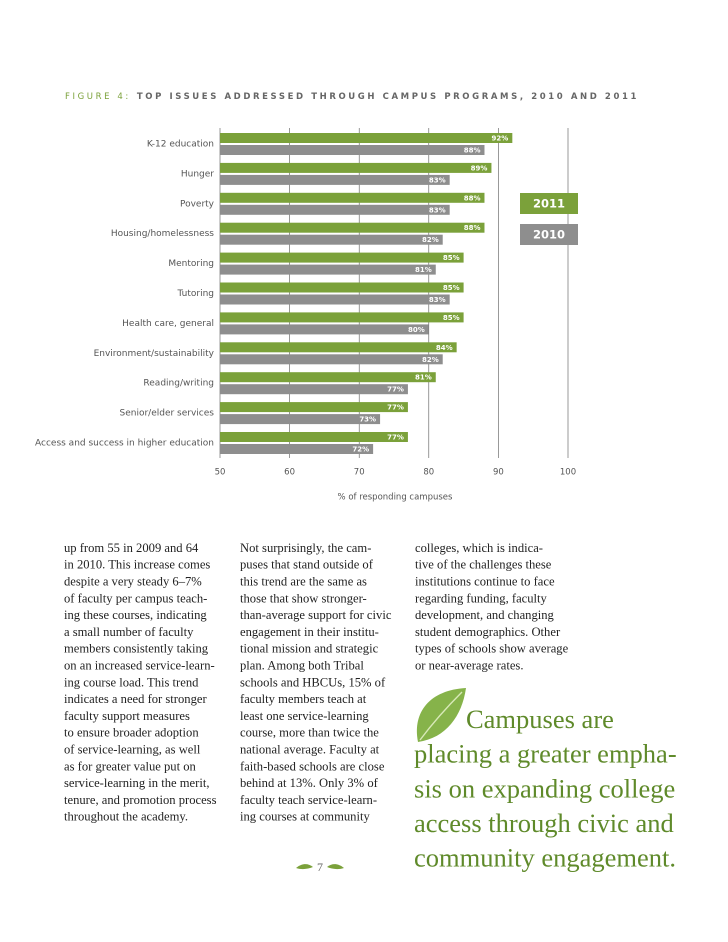 The height and width of the screenshot is (942, 728). I want to click on category-label: Health care, general, so click(168, 324).